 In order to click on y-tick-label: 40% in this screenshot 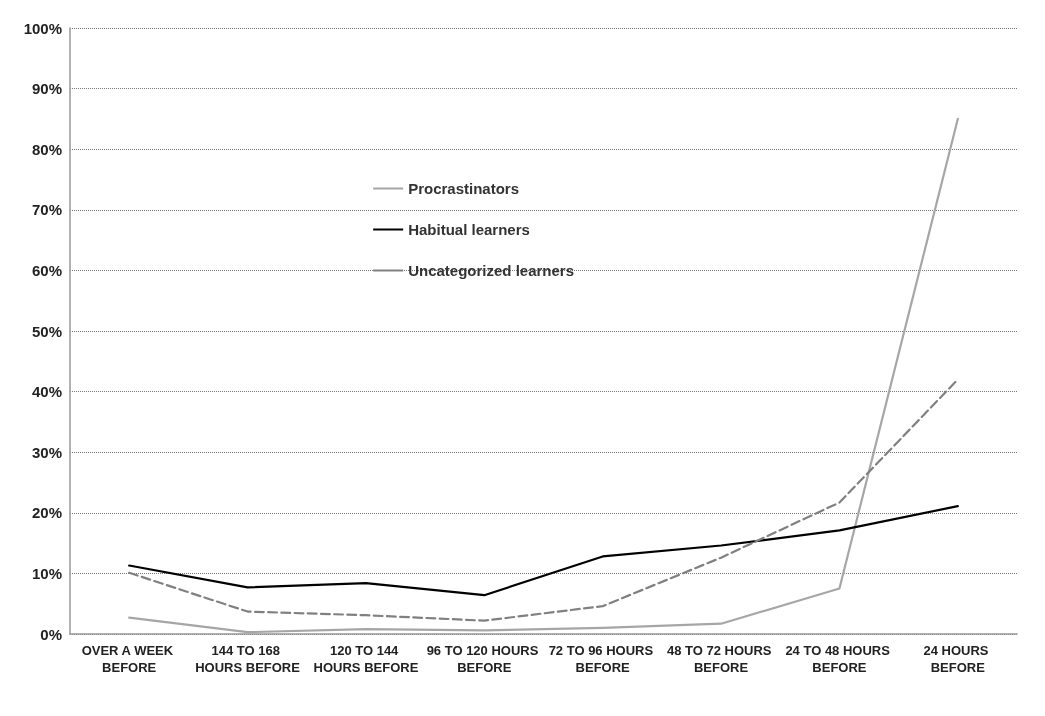, I will do `click(46, 392)`.